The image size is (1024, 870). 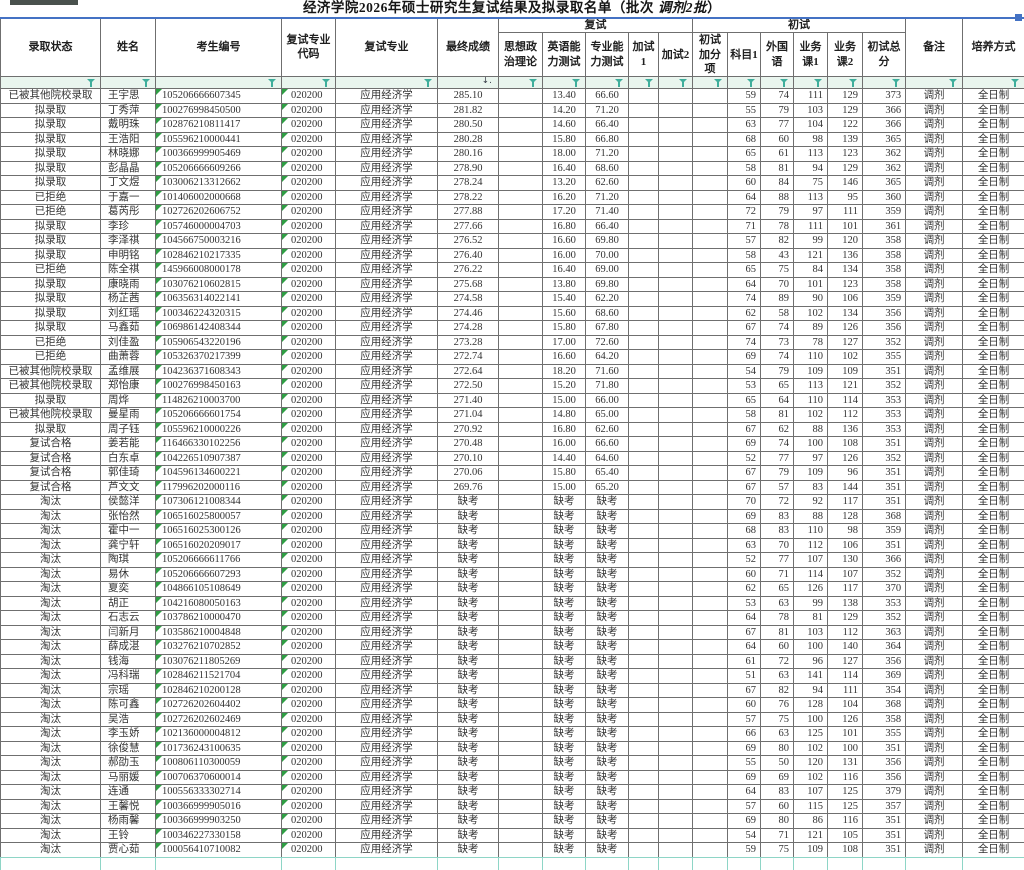 What do you see at coordinates (564, 734) in the screenshot?
I see `cell-english: 缺考` at bounding box center [564, 734].